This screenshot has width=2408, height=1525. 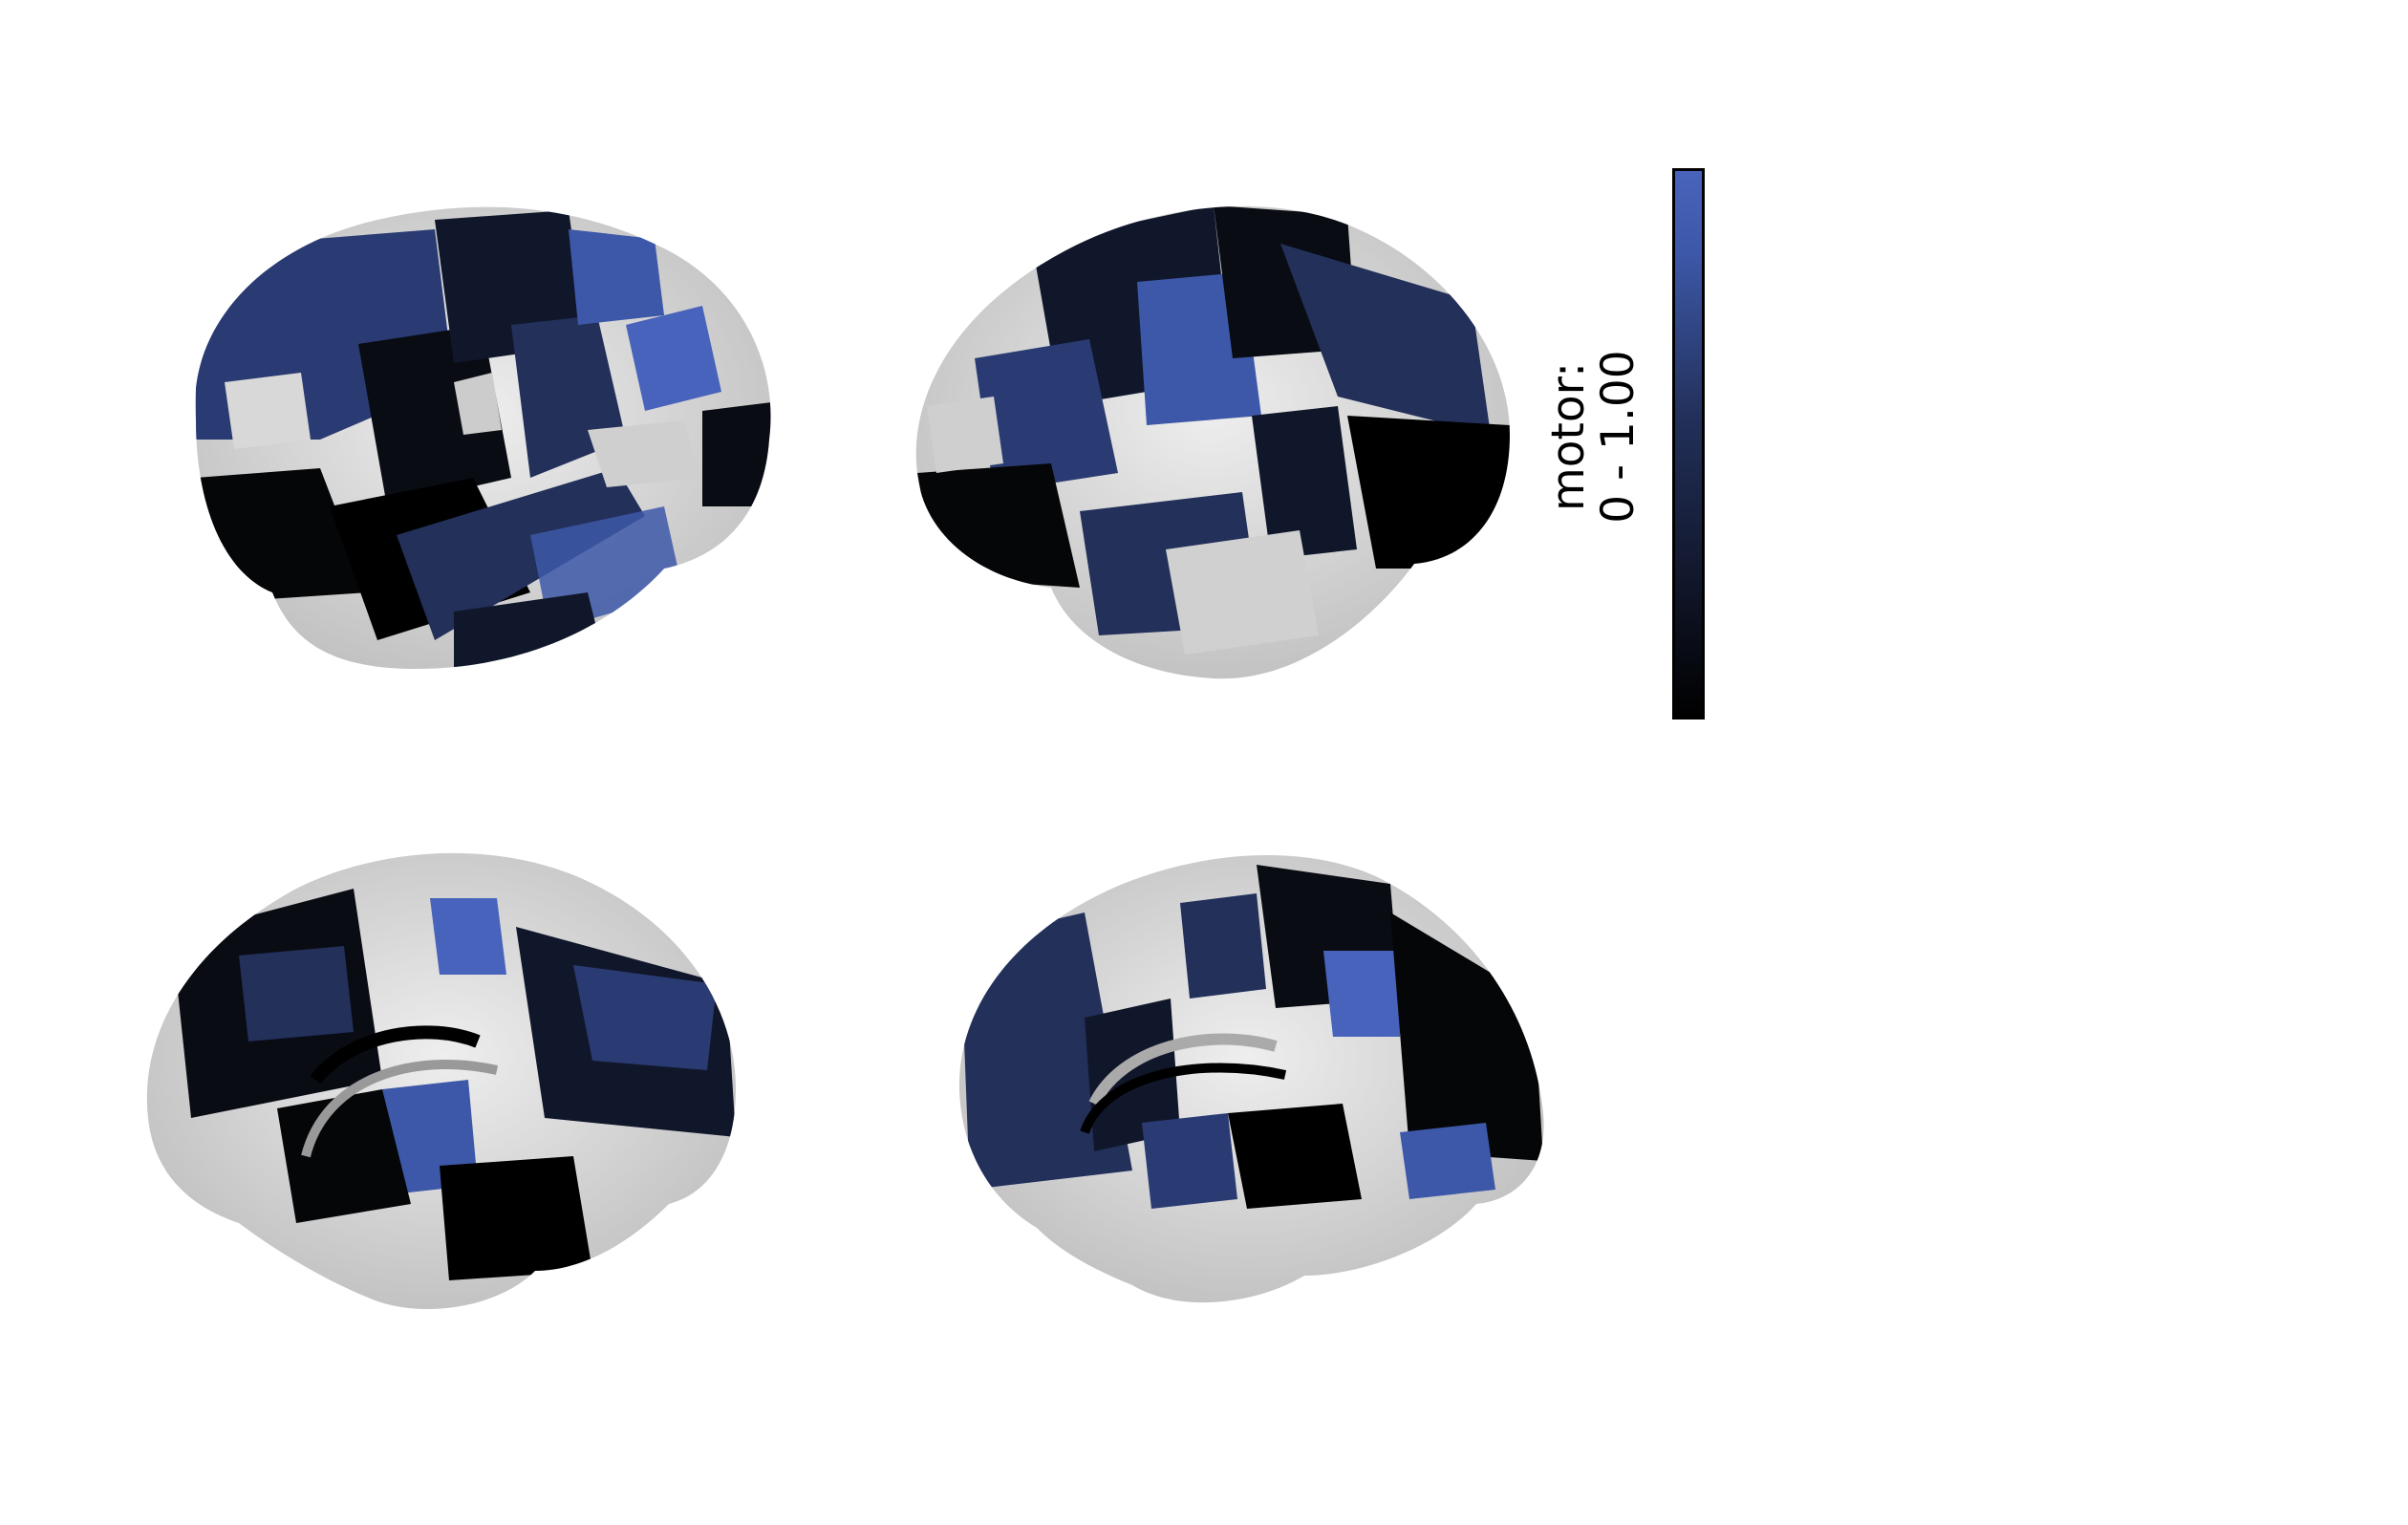 I want to click on colorbar-range: 0 - 1.00, so click(x=1619, y=437).